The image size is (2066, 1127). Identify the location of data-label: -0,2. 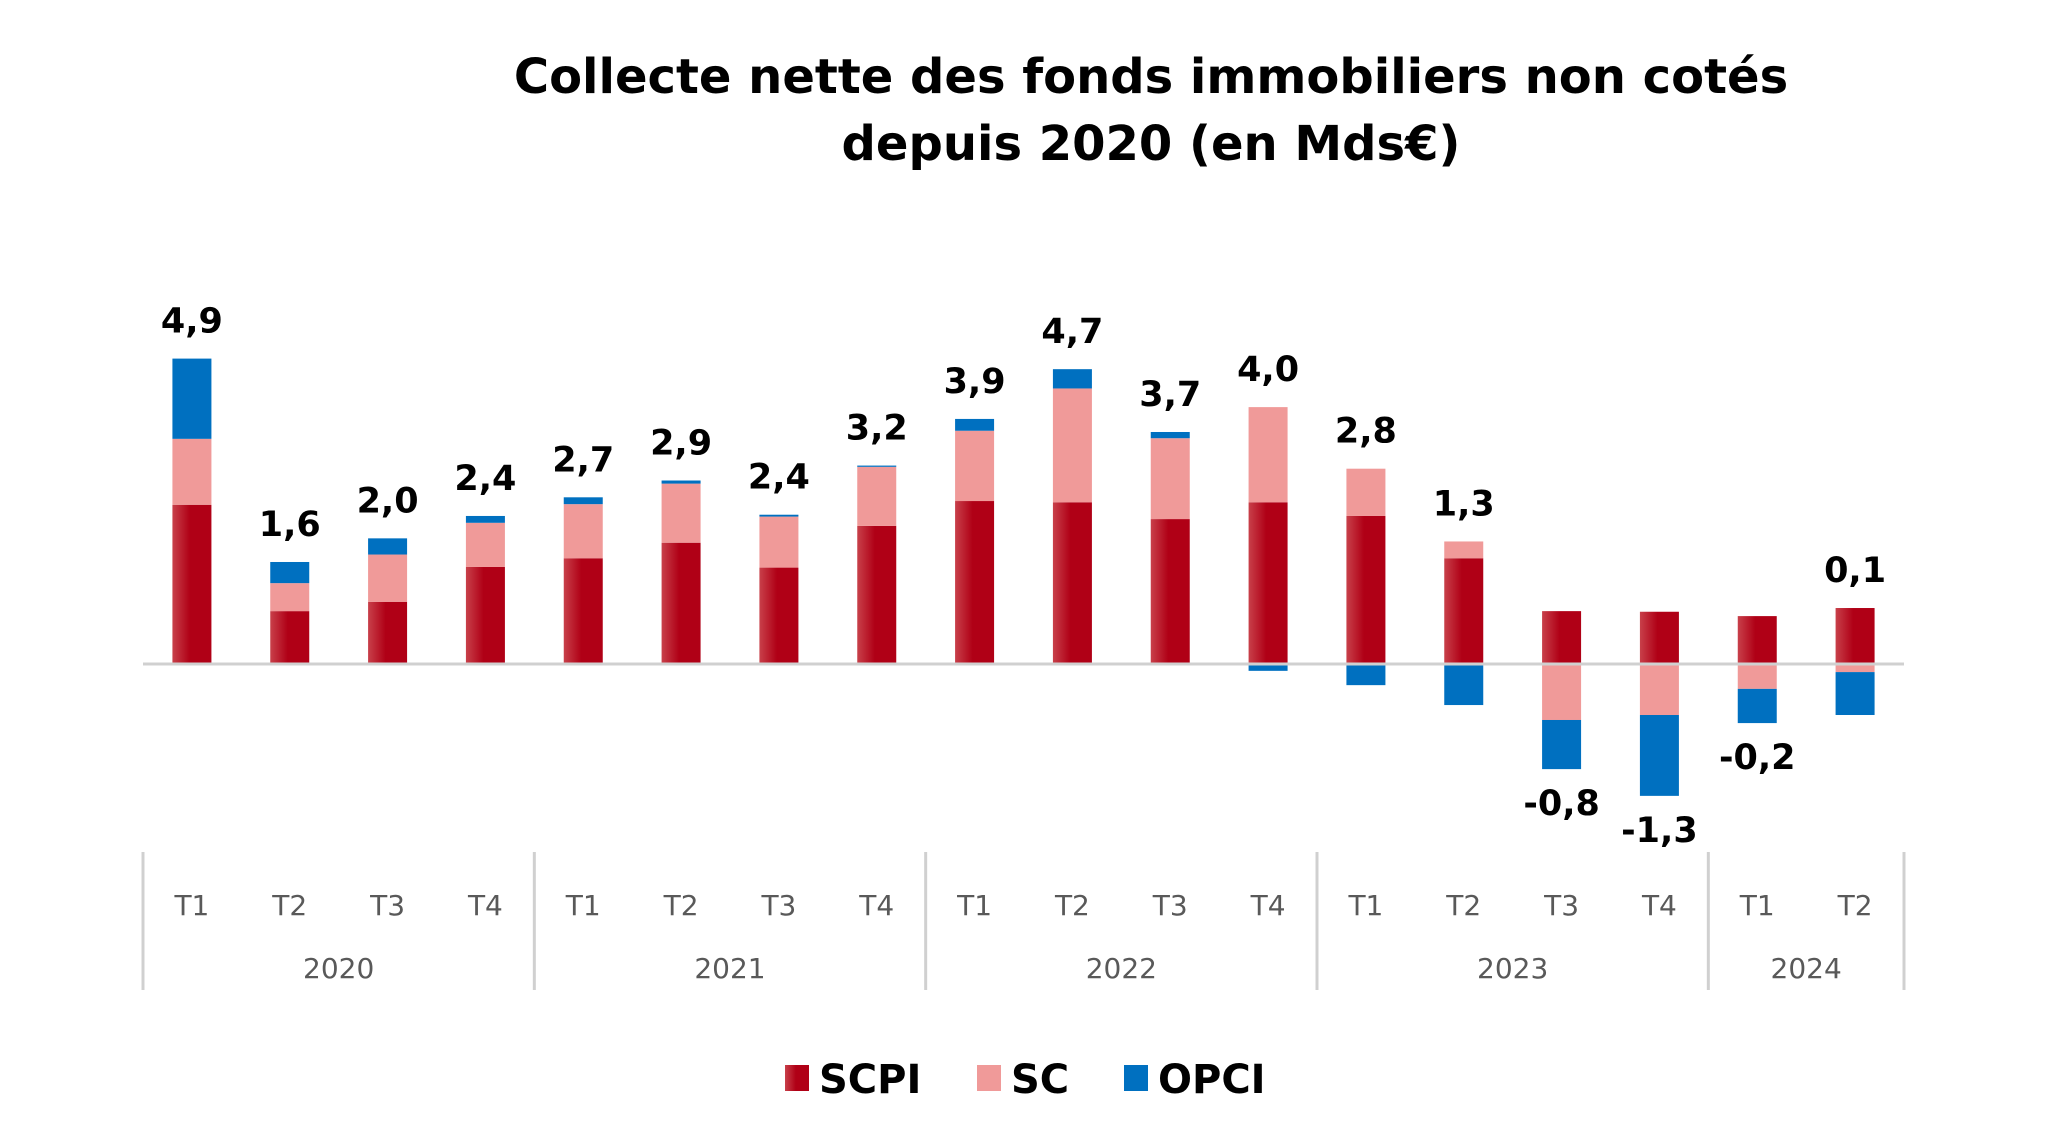
(1757, 758).